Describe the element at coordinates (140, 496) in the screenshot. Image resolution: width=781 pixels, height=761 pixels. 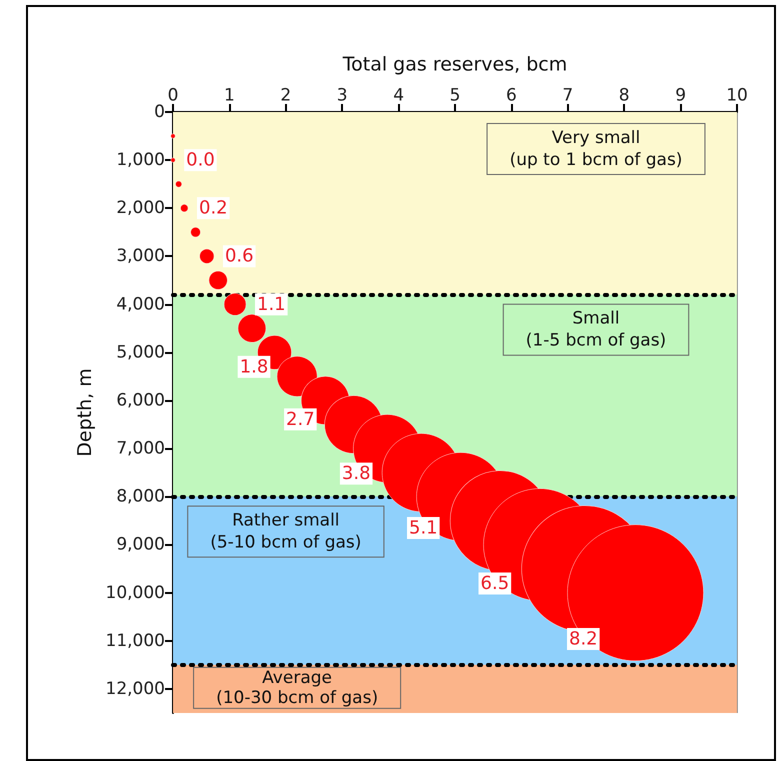
I see `y-tick-label: 8,000` at that location.